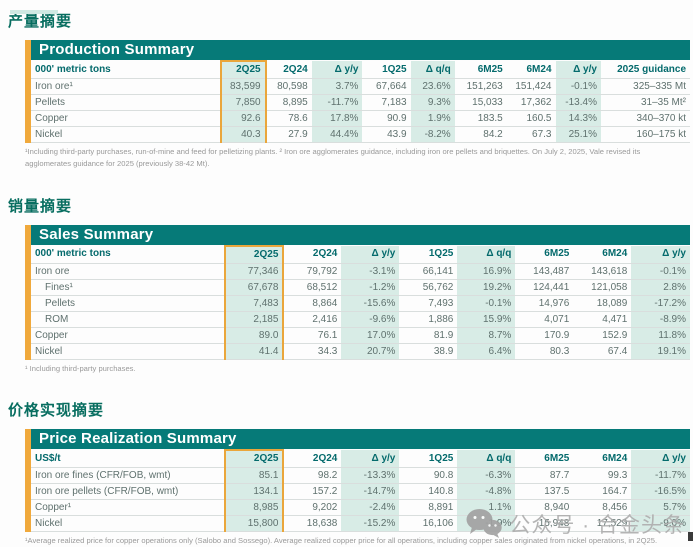  Describe the element at coordinates (645, 102) in the screenshot. I see `cell-value: 31–35 Mt²` at that location.